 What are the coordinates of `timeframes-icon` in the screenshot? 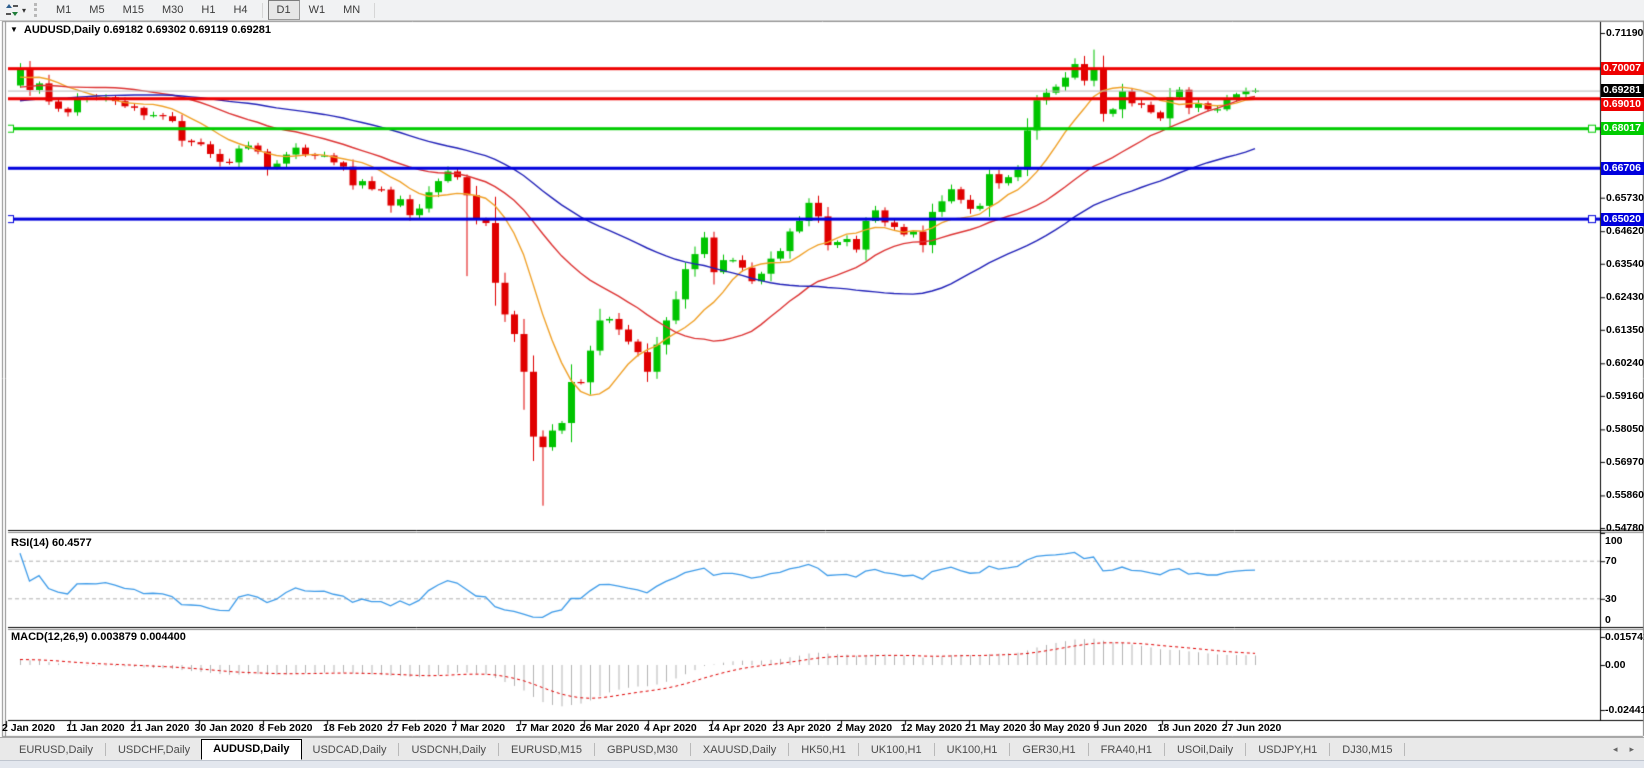 It's located at (12, 10).